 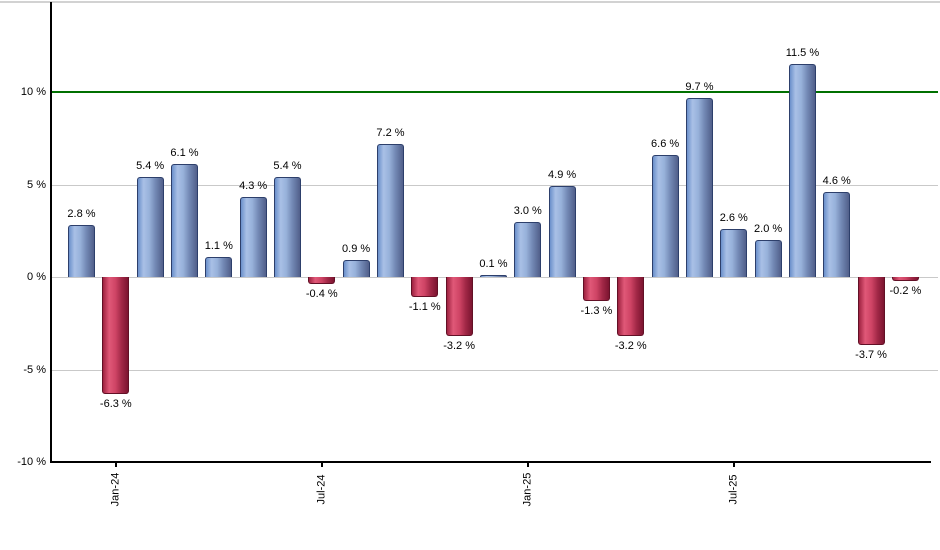 What do you see at coordinates (768, 229) in the screenshot?
I see `bar-value-label: 2.0 %` at bounding box center [768, 229].